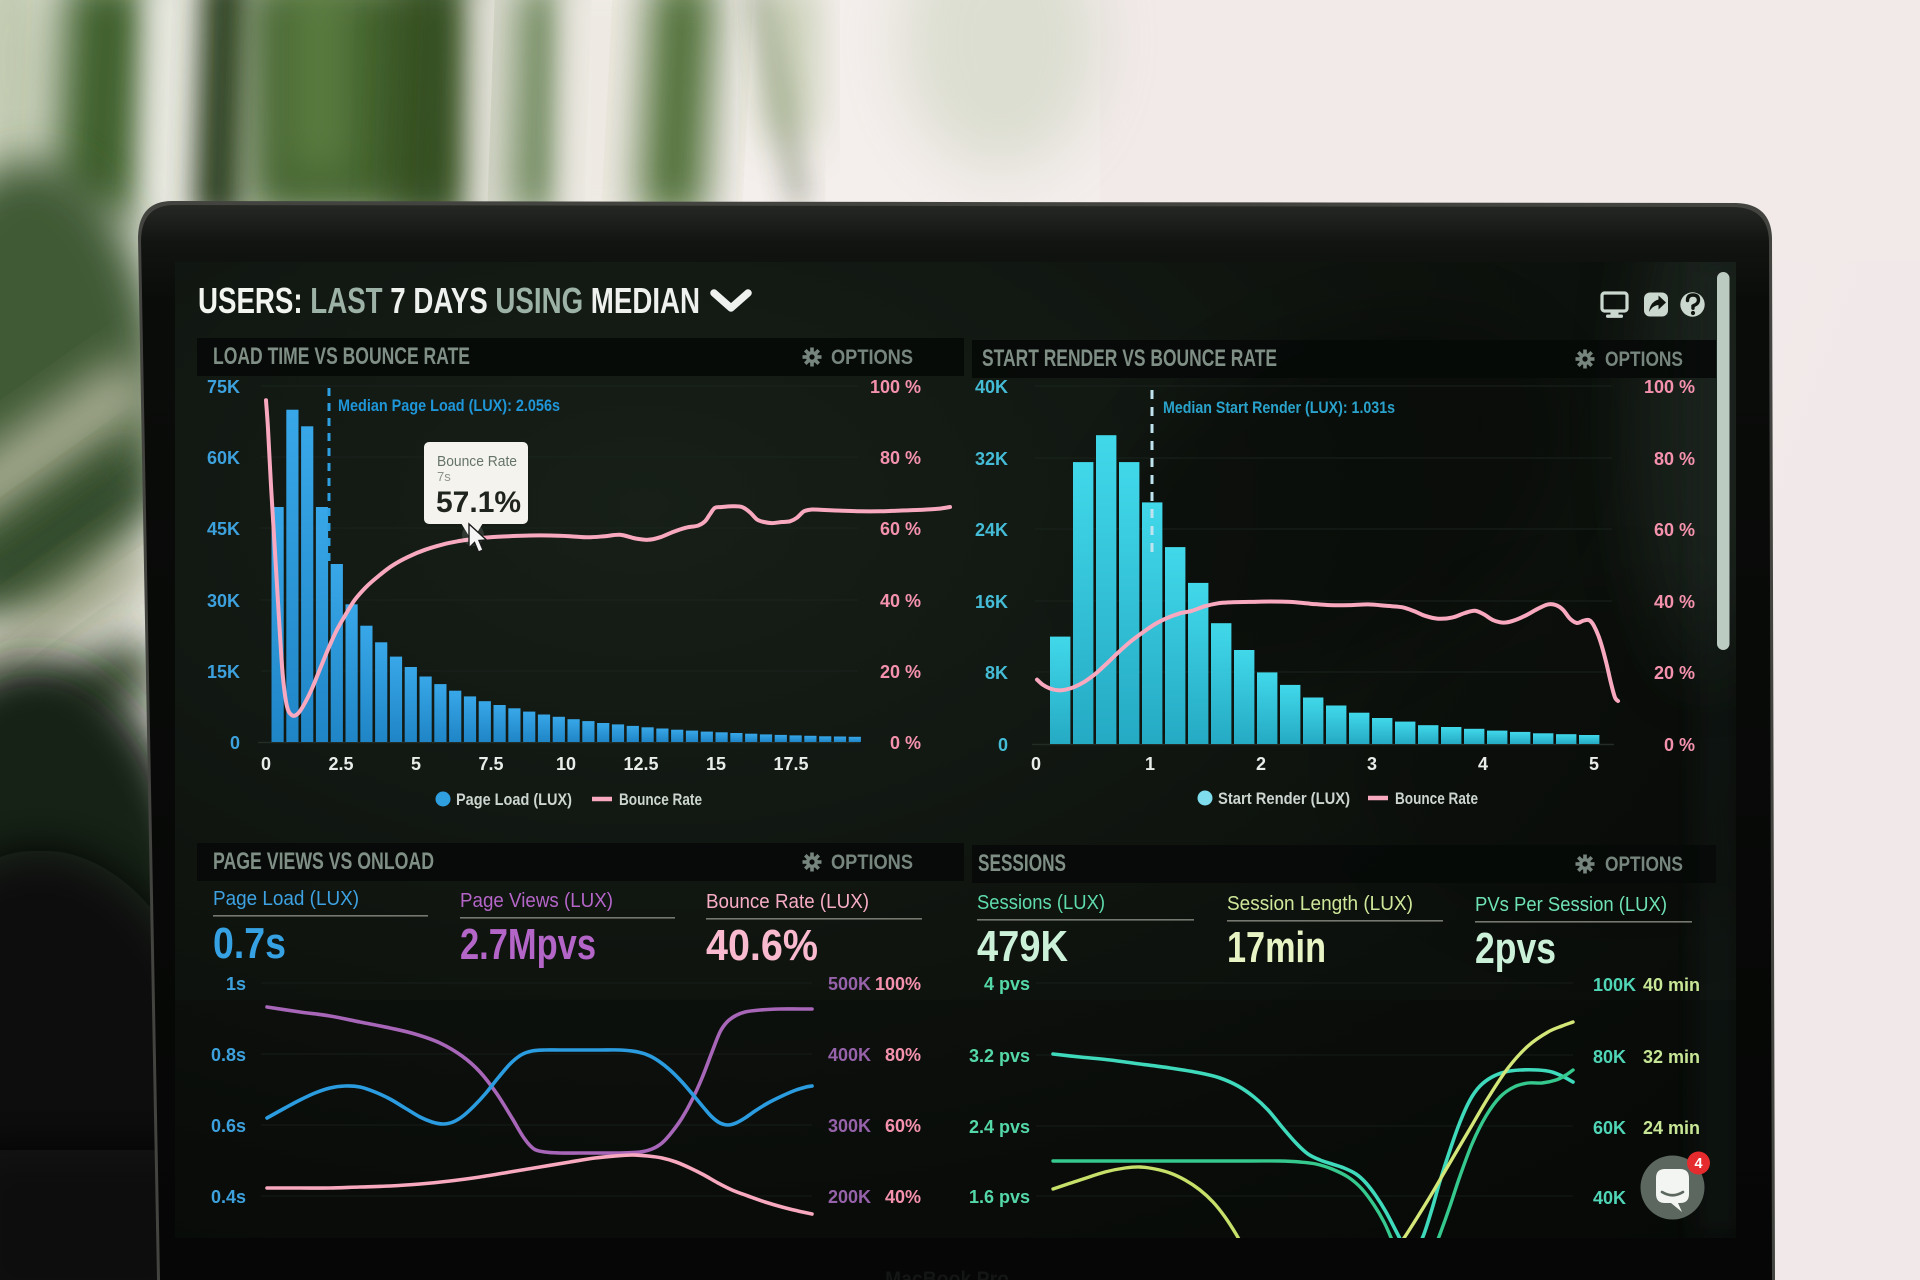  What do you see at coordinates (1150, 764) in the screenshot?
I see `svg-text: 1` at bounding box center [1150, 764].